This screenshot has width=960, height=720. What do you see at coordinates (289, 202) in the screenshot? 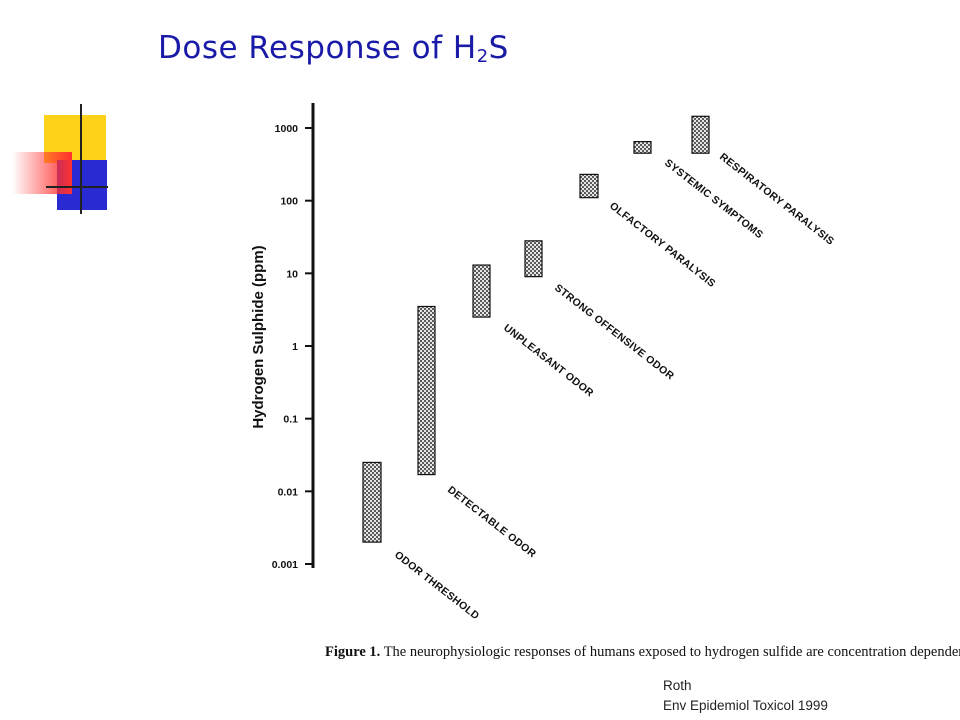
I see `y-tick-label: 100` at bounding box center [289, 202].